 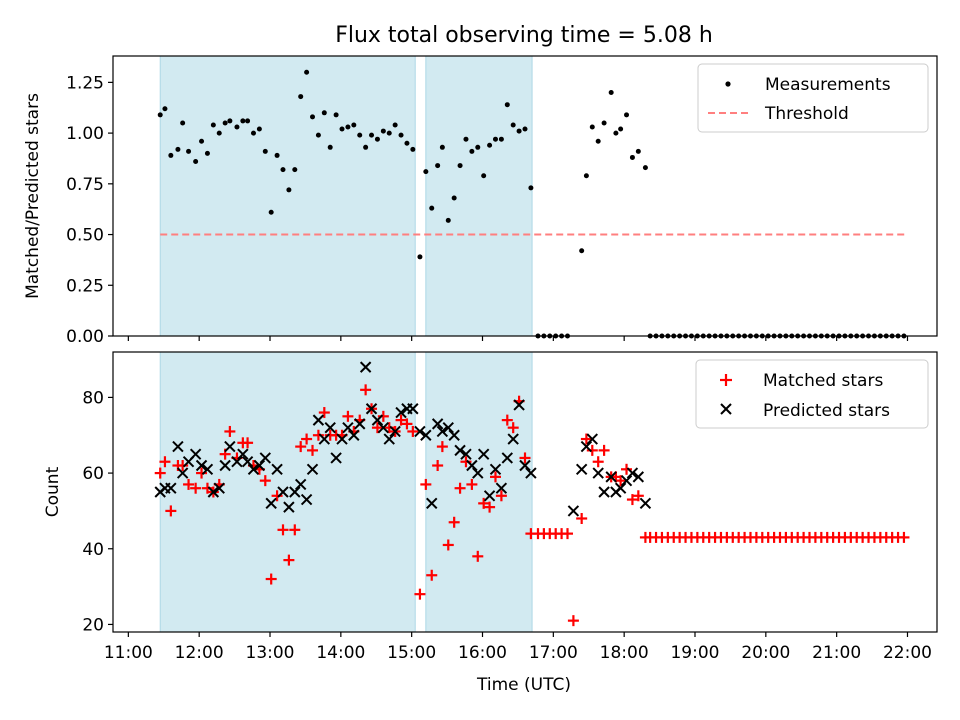 What do you see at coordinates (523, 685) in the screenshot?
I see `x-axis-label: Time (UTC)` at bounding box center [523, 685].